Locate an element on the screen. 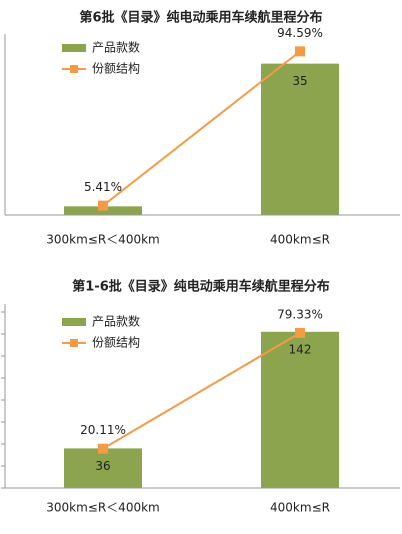 Image resolution: width=402 pixels, height=534 pixels. share-label: 79.33% is located at coordinates (300, 314).